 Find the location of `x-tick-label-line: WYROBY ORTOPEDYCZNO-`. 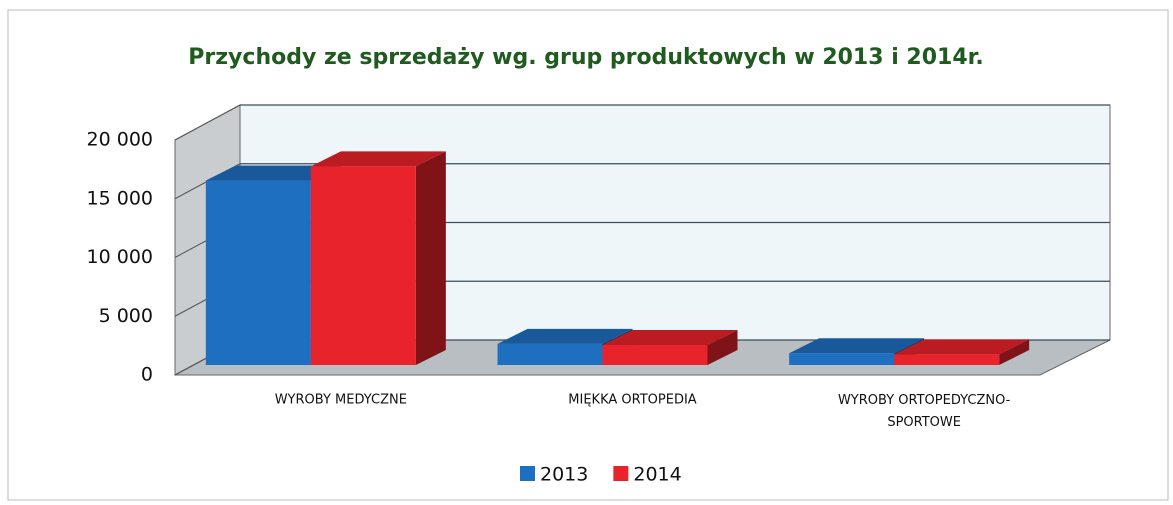

x-tick-label-line: WYROBY ORTOPEDYCZNO- is located at coordinates (924, 400).